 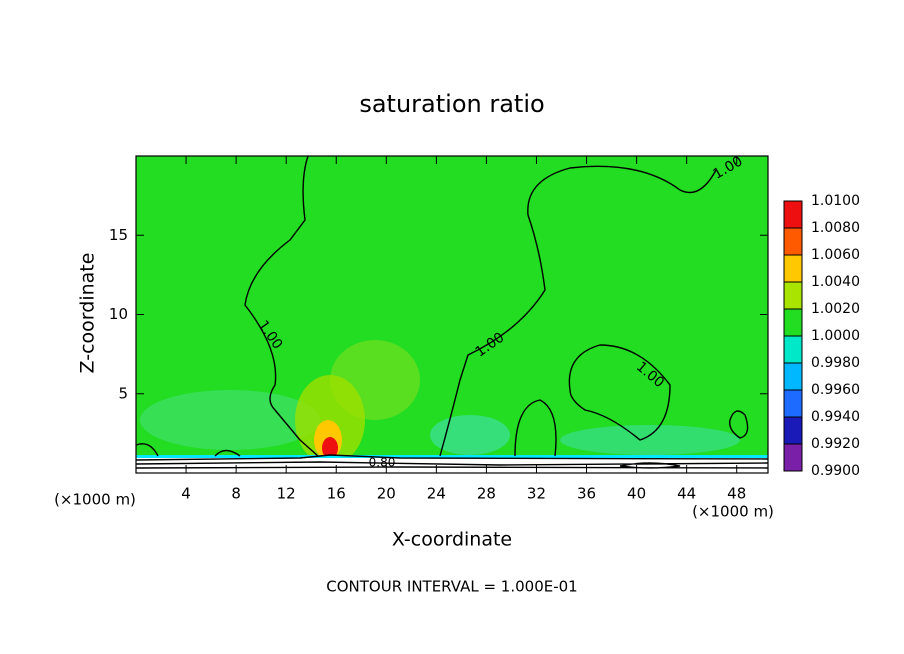 What do you see at coordinates (452, 461) in the screenshot?
I see `ground-lines` at bounding box center [452, 461].